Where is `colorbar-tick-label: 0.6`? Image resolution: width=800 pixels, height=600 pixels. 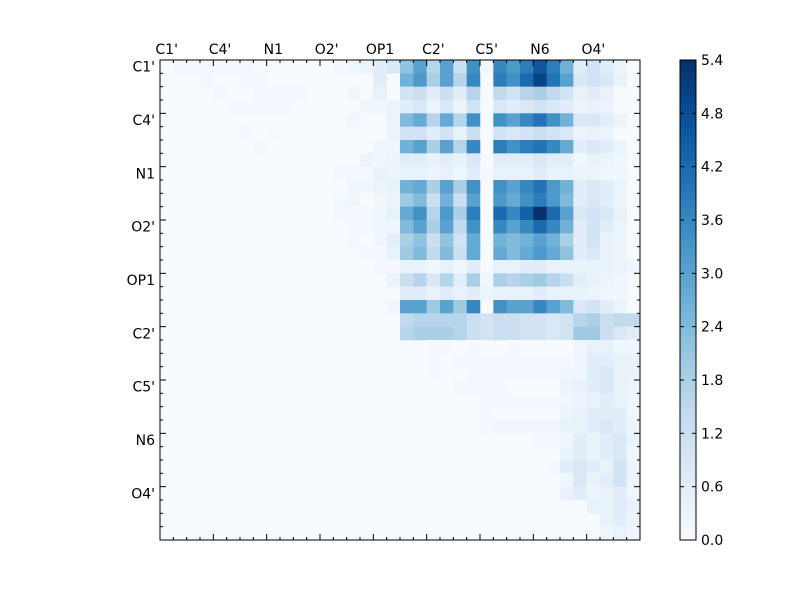
colorbar-tick-label: 0.6 is located at coordinates (712, 488).